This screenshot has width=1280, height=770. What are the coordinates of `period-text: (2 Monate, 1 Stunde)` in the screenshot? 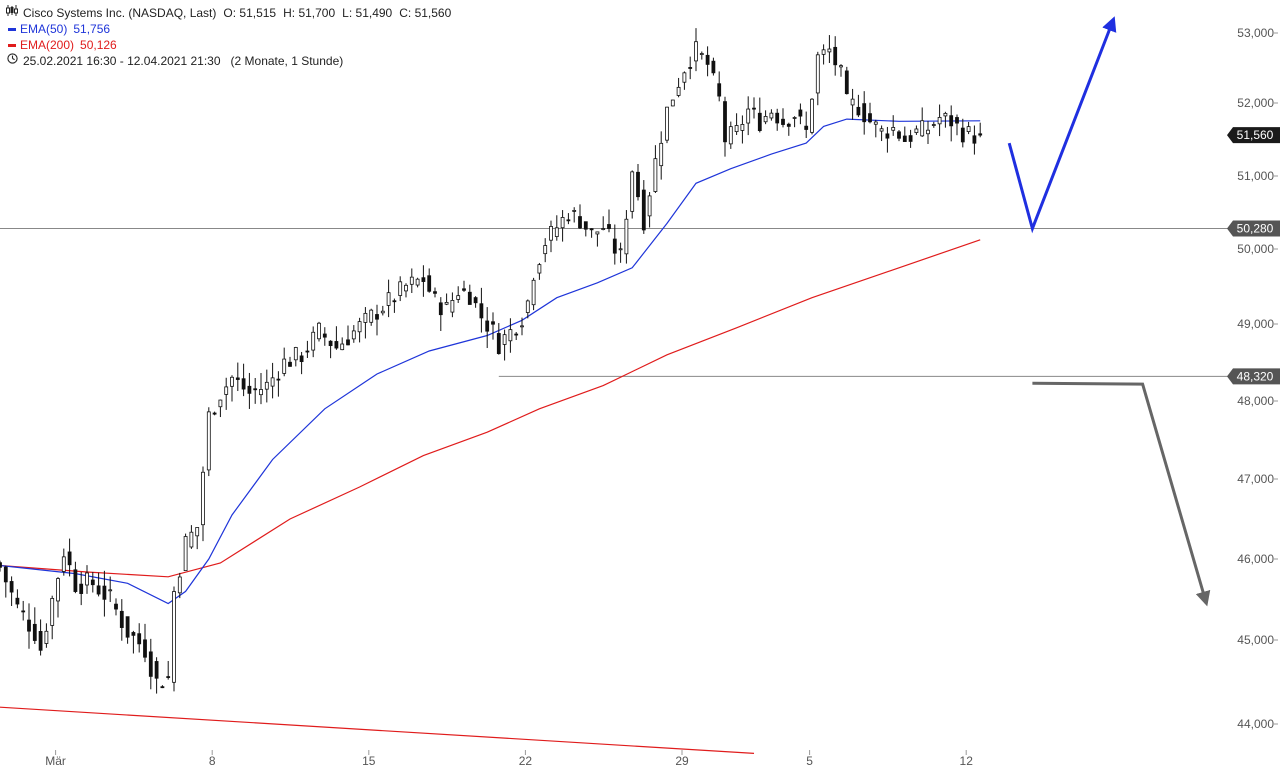 It's located at (287, 61).